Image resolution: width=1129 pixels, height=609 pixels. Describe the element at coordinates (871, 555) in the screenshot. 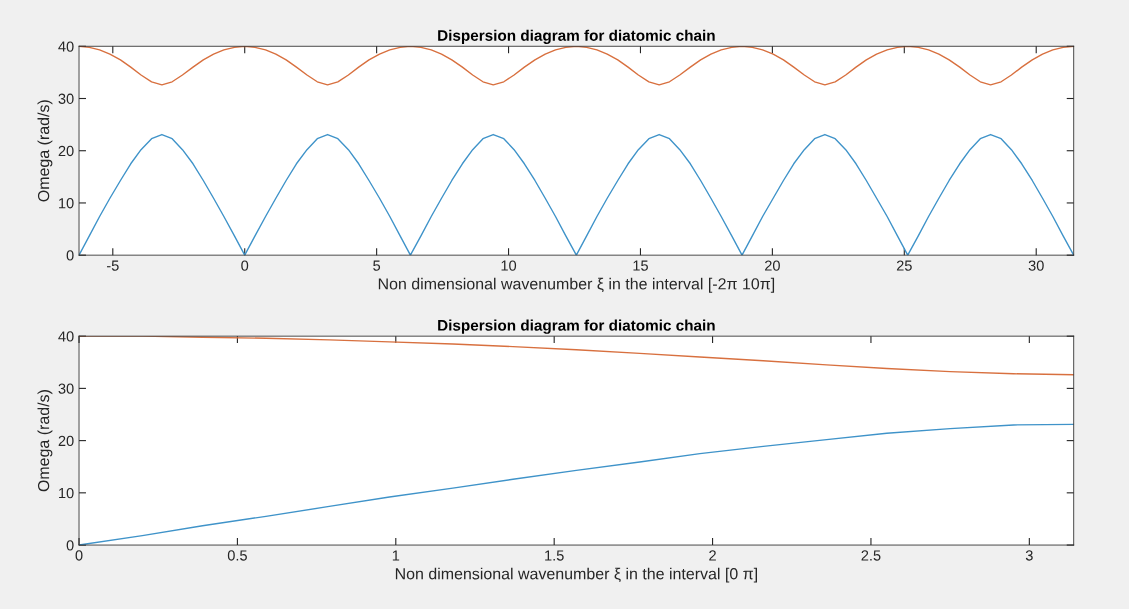

I see `x-tick-label: 2.5` at that location.